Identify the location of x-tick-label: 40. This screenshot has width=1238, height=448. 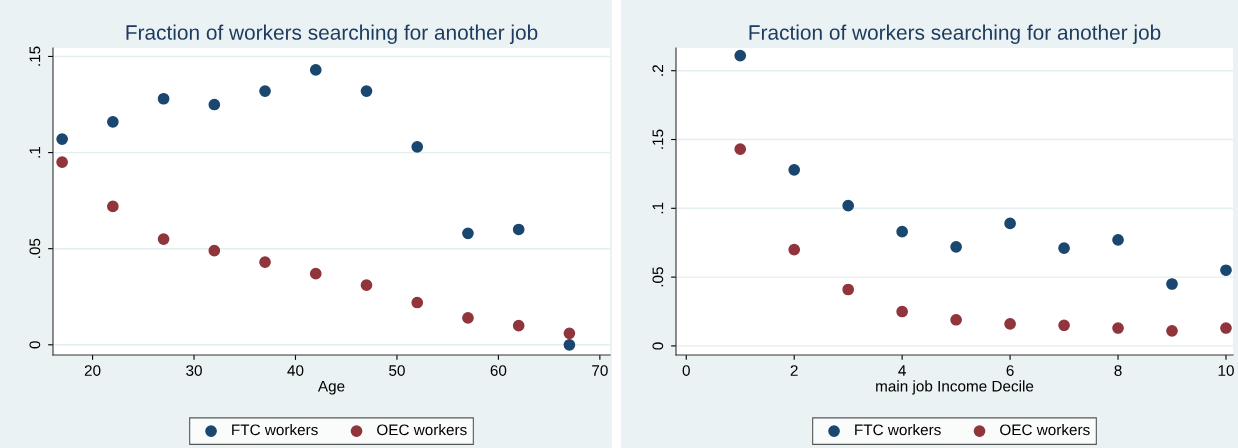
(295, 370).